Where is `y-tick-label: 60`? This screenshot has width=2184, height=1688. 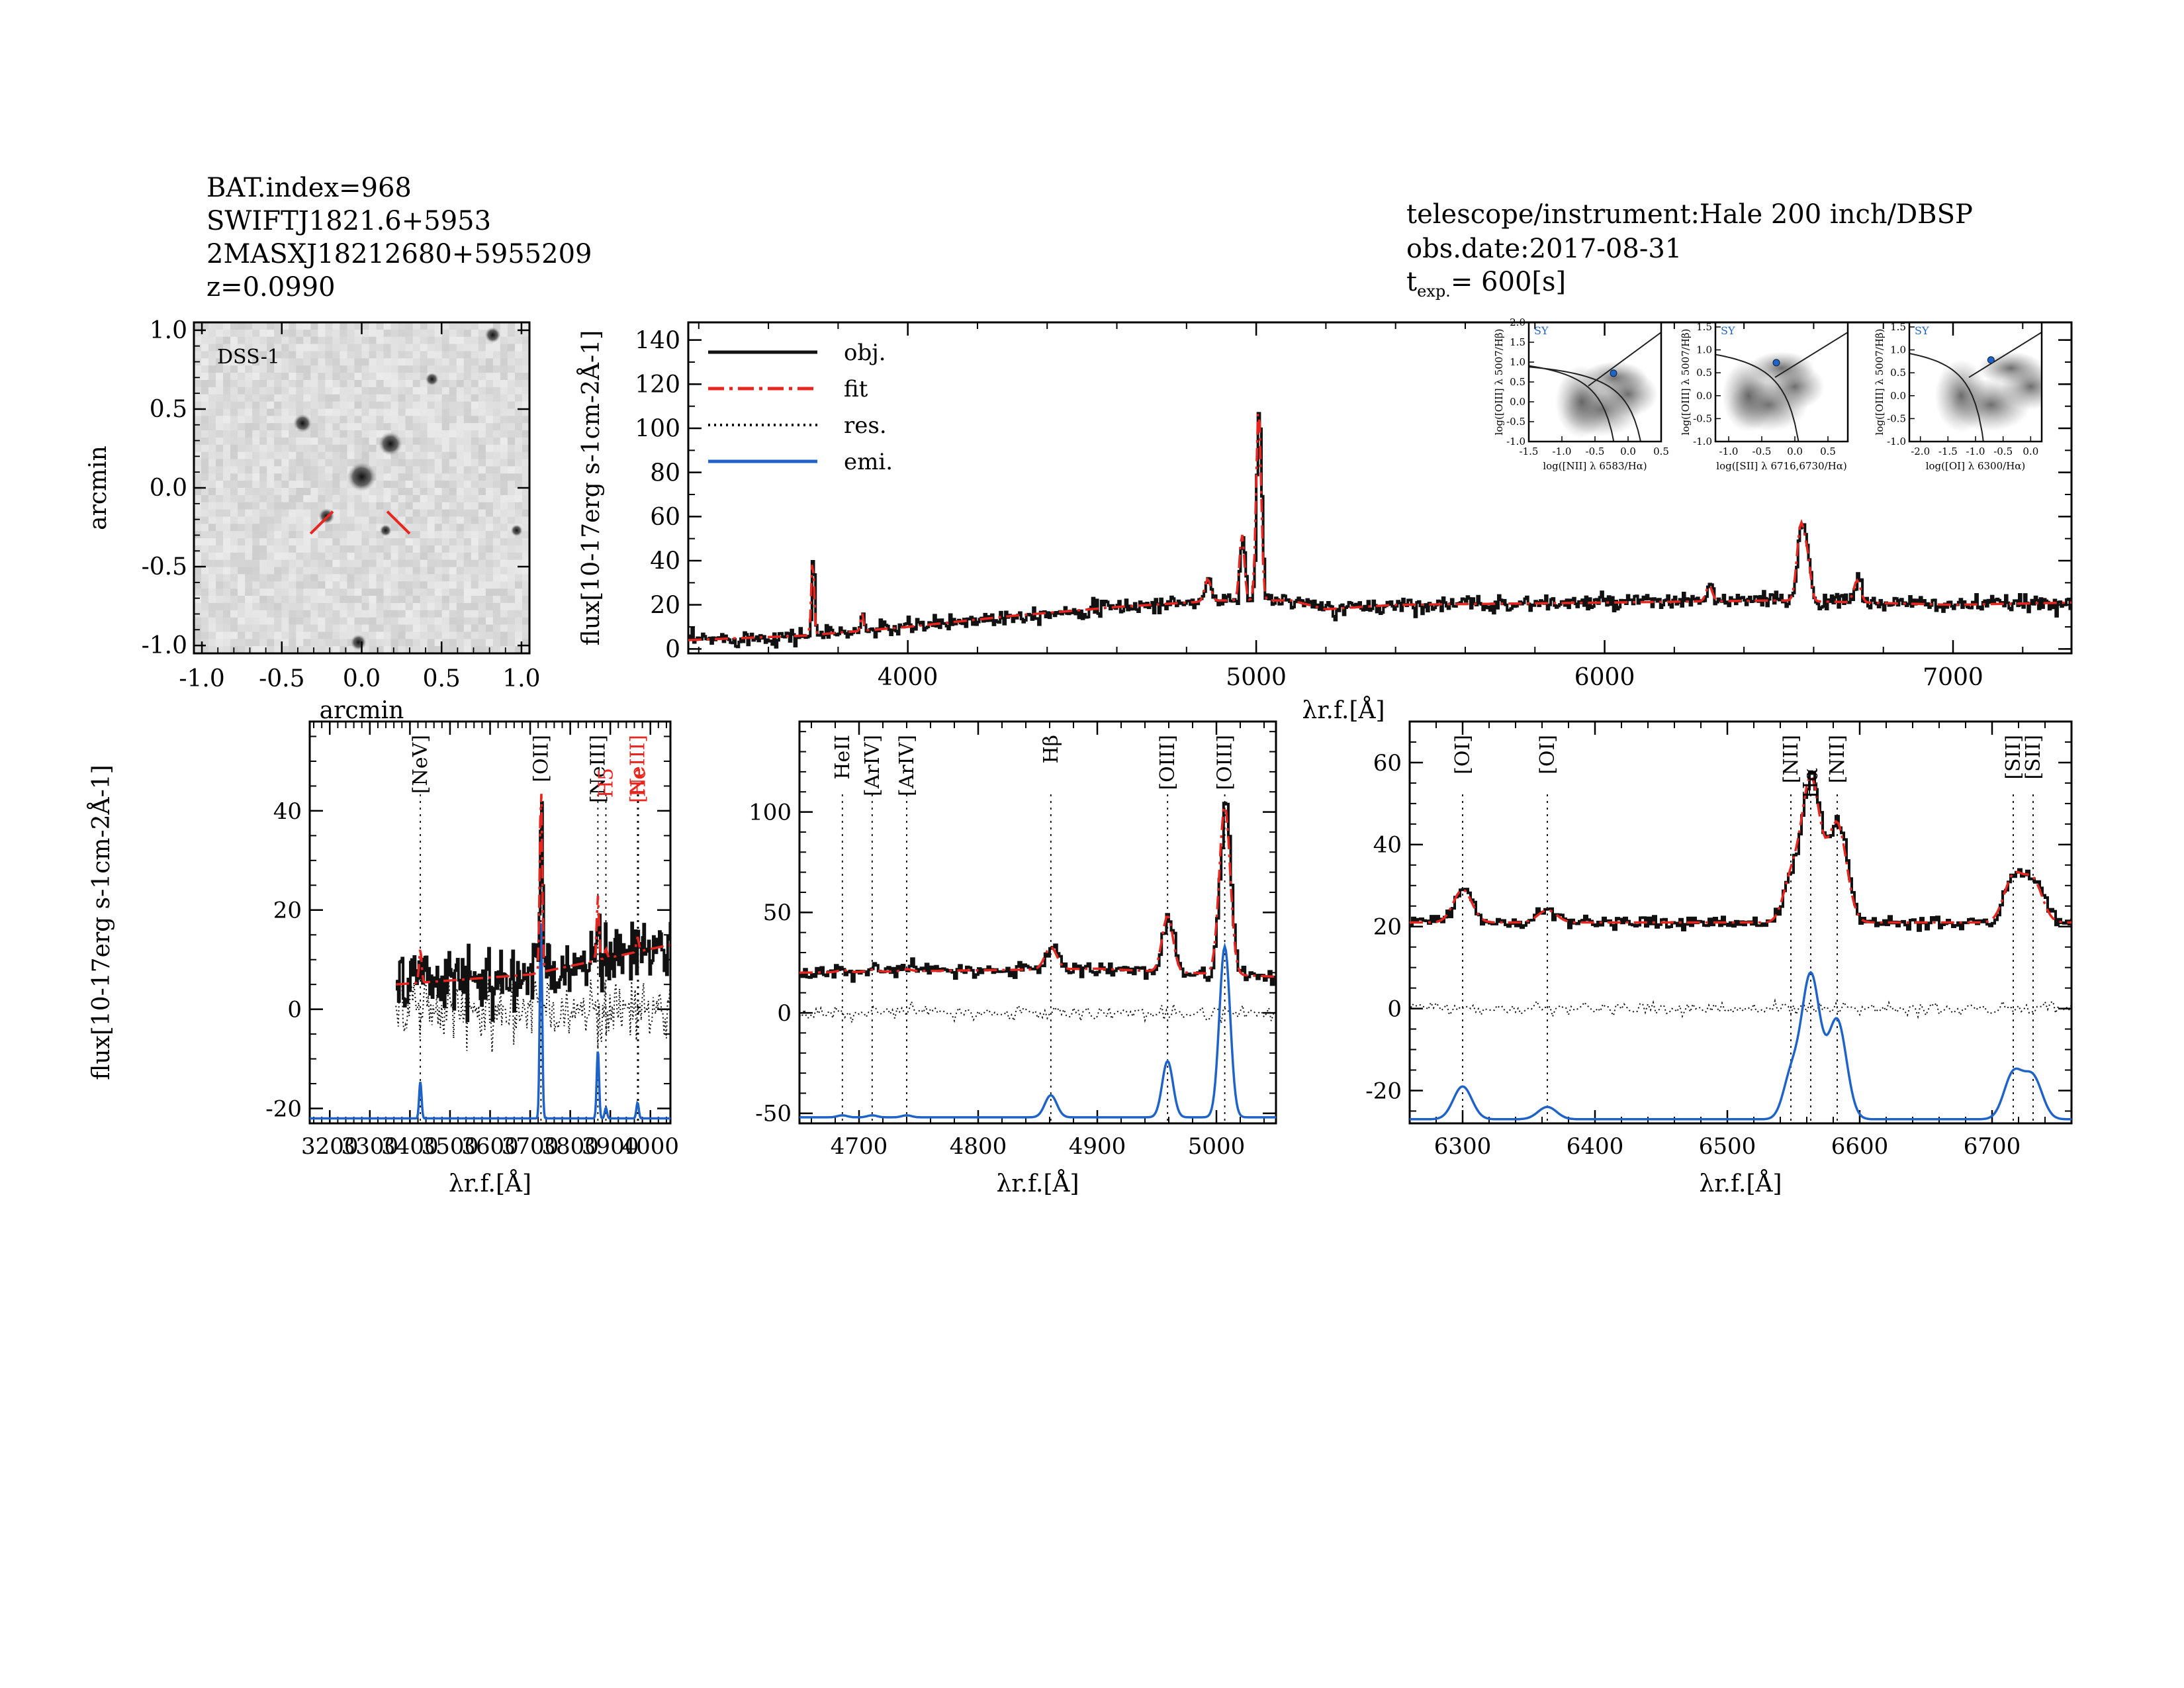 y-tick-label: 60 is located at coordinates (665, 517).